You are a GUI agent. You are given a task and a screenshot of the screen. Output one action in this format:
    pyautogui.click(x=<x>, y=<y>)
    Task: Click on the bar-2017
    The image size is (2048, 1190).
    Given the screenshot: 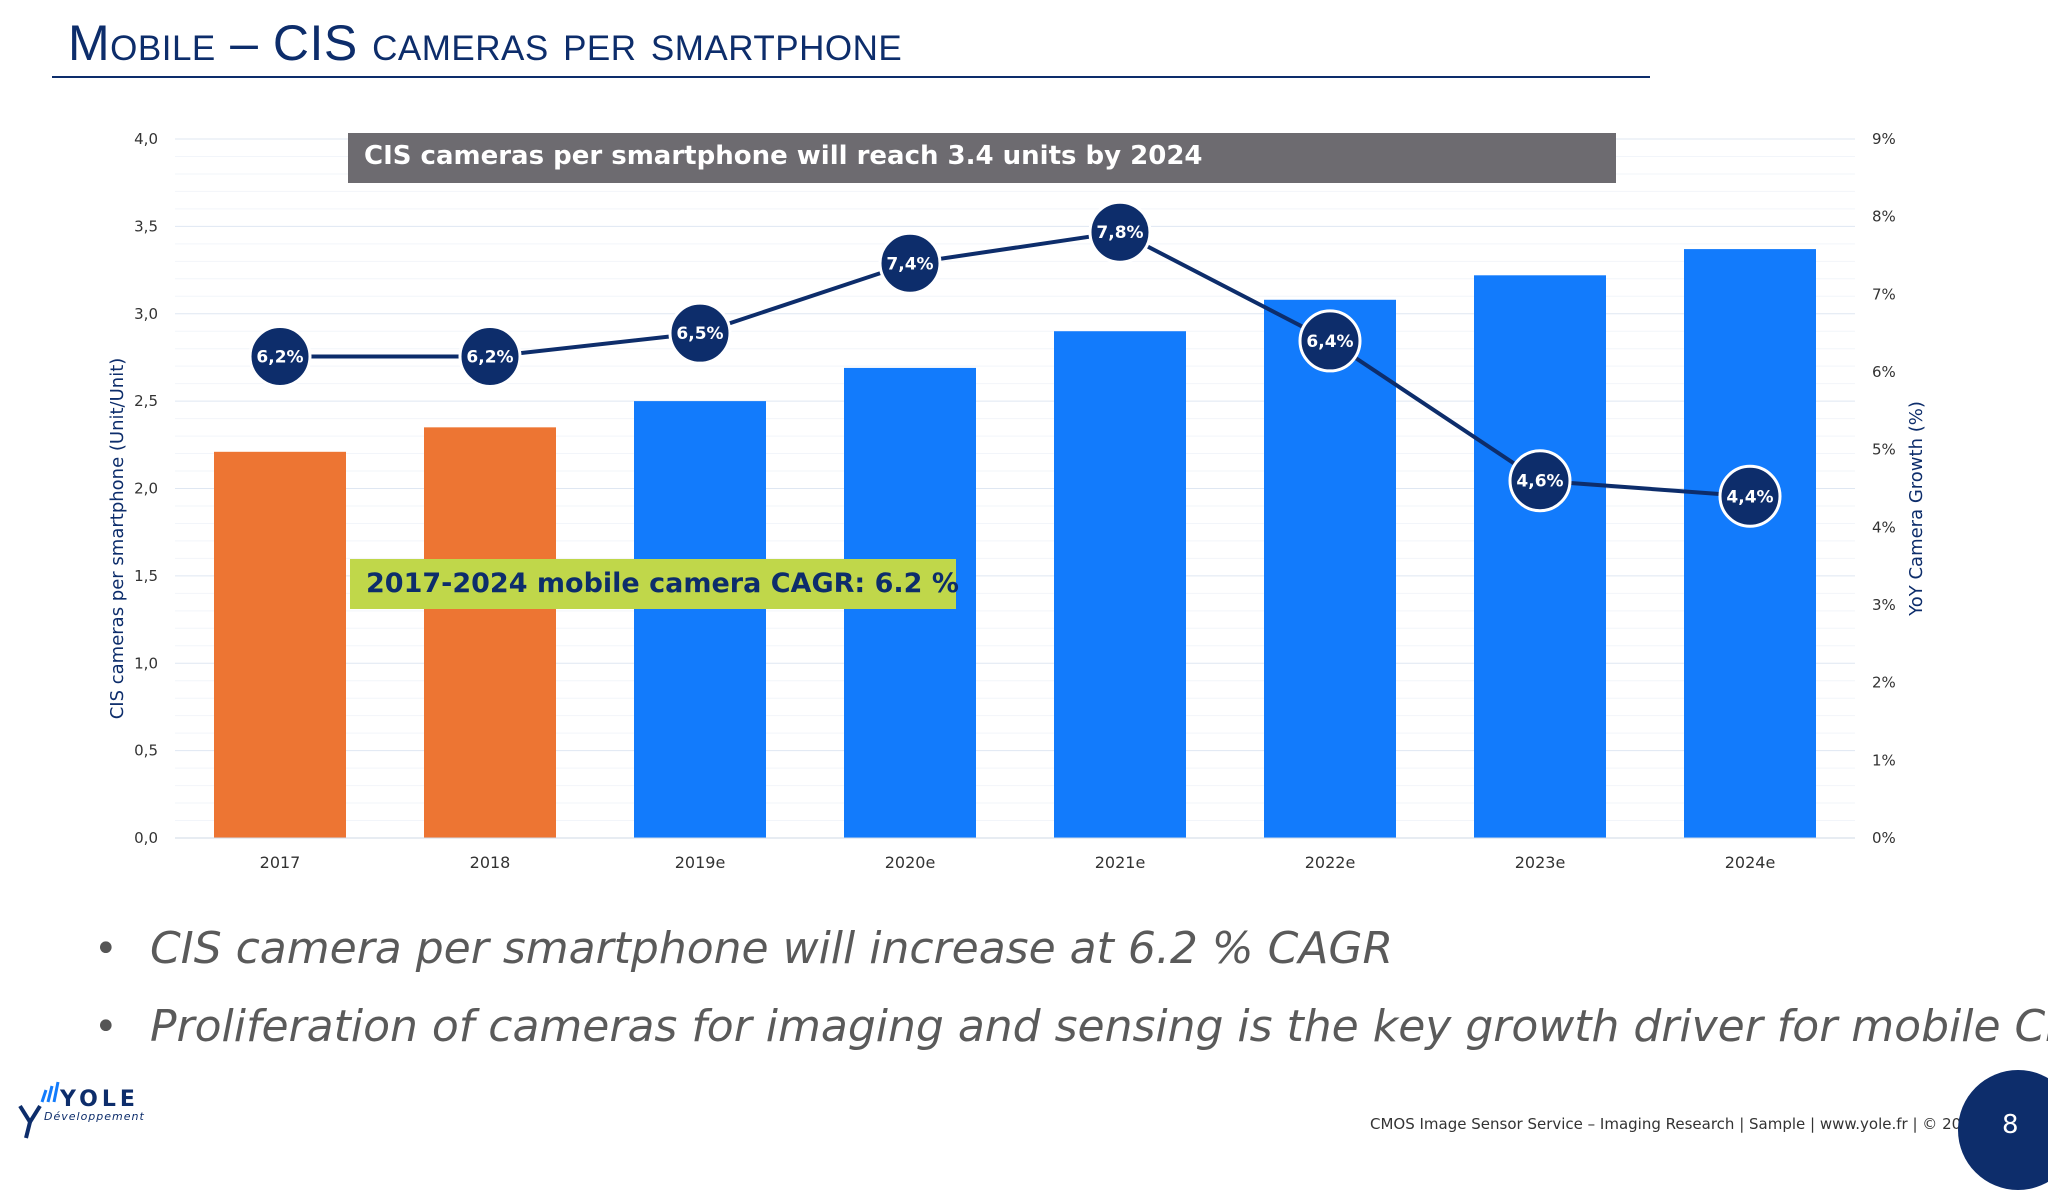 What is the action you would take?
    pyautogui.click(x=280, y=644)
    